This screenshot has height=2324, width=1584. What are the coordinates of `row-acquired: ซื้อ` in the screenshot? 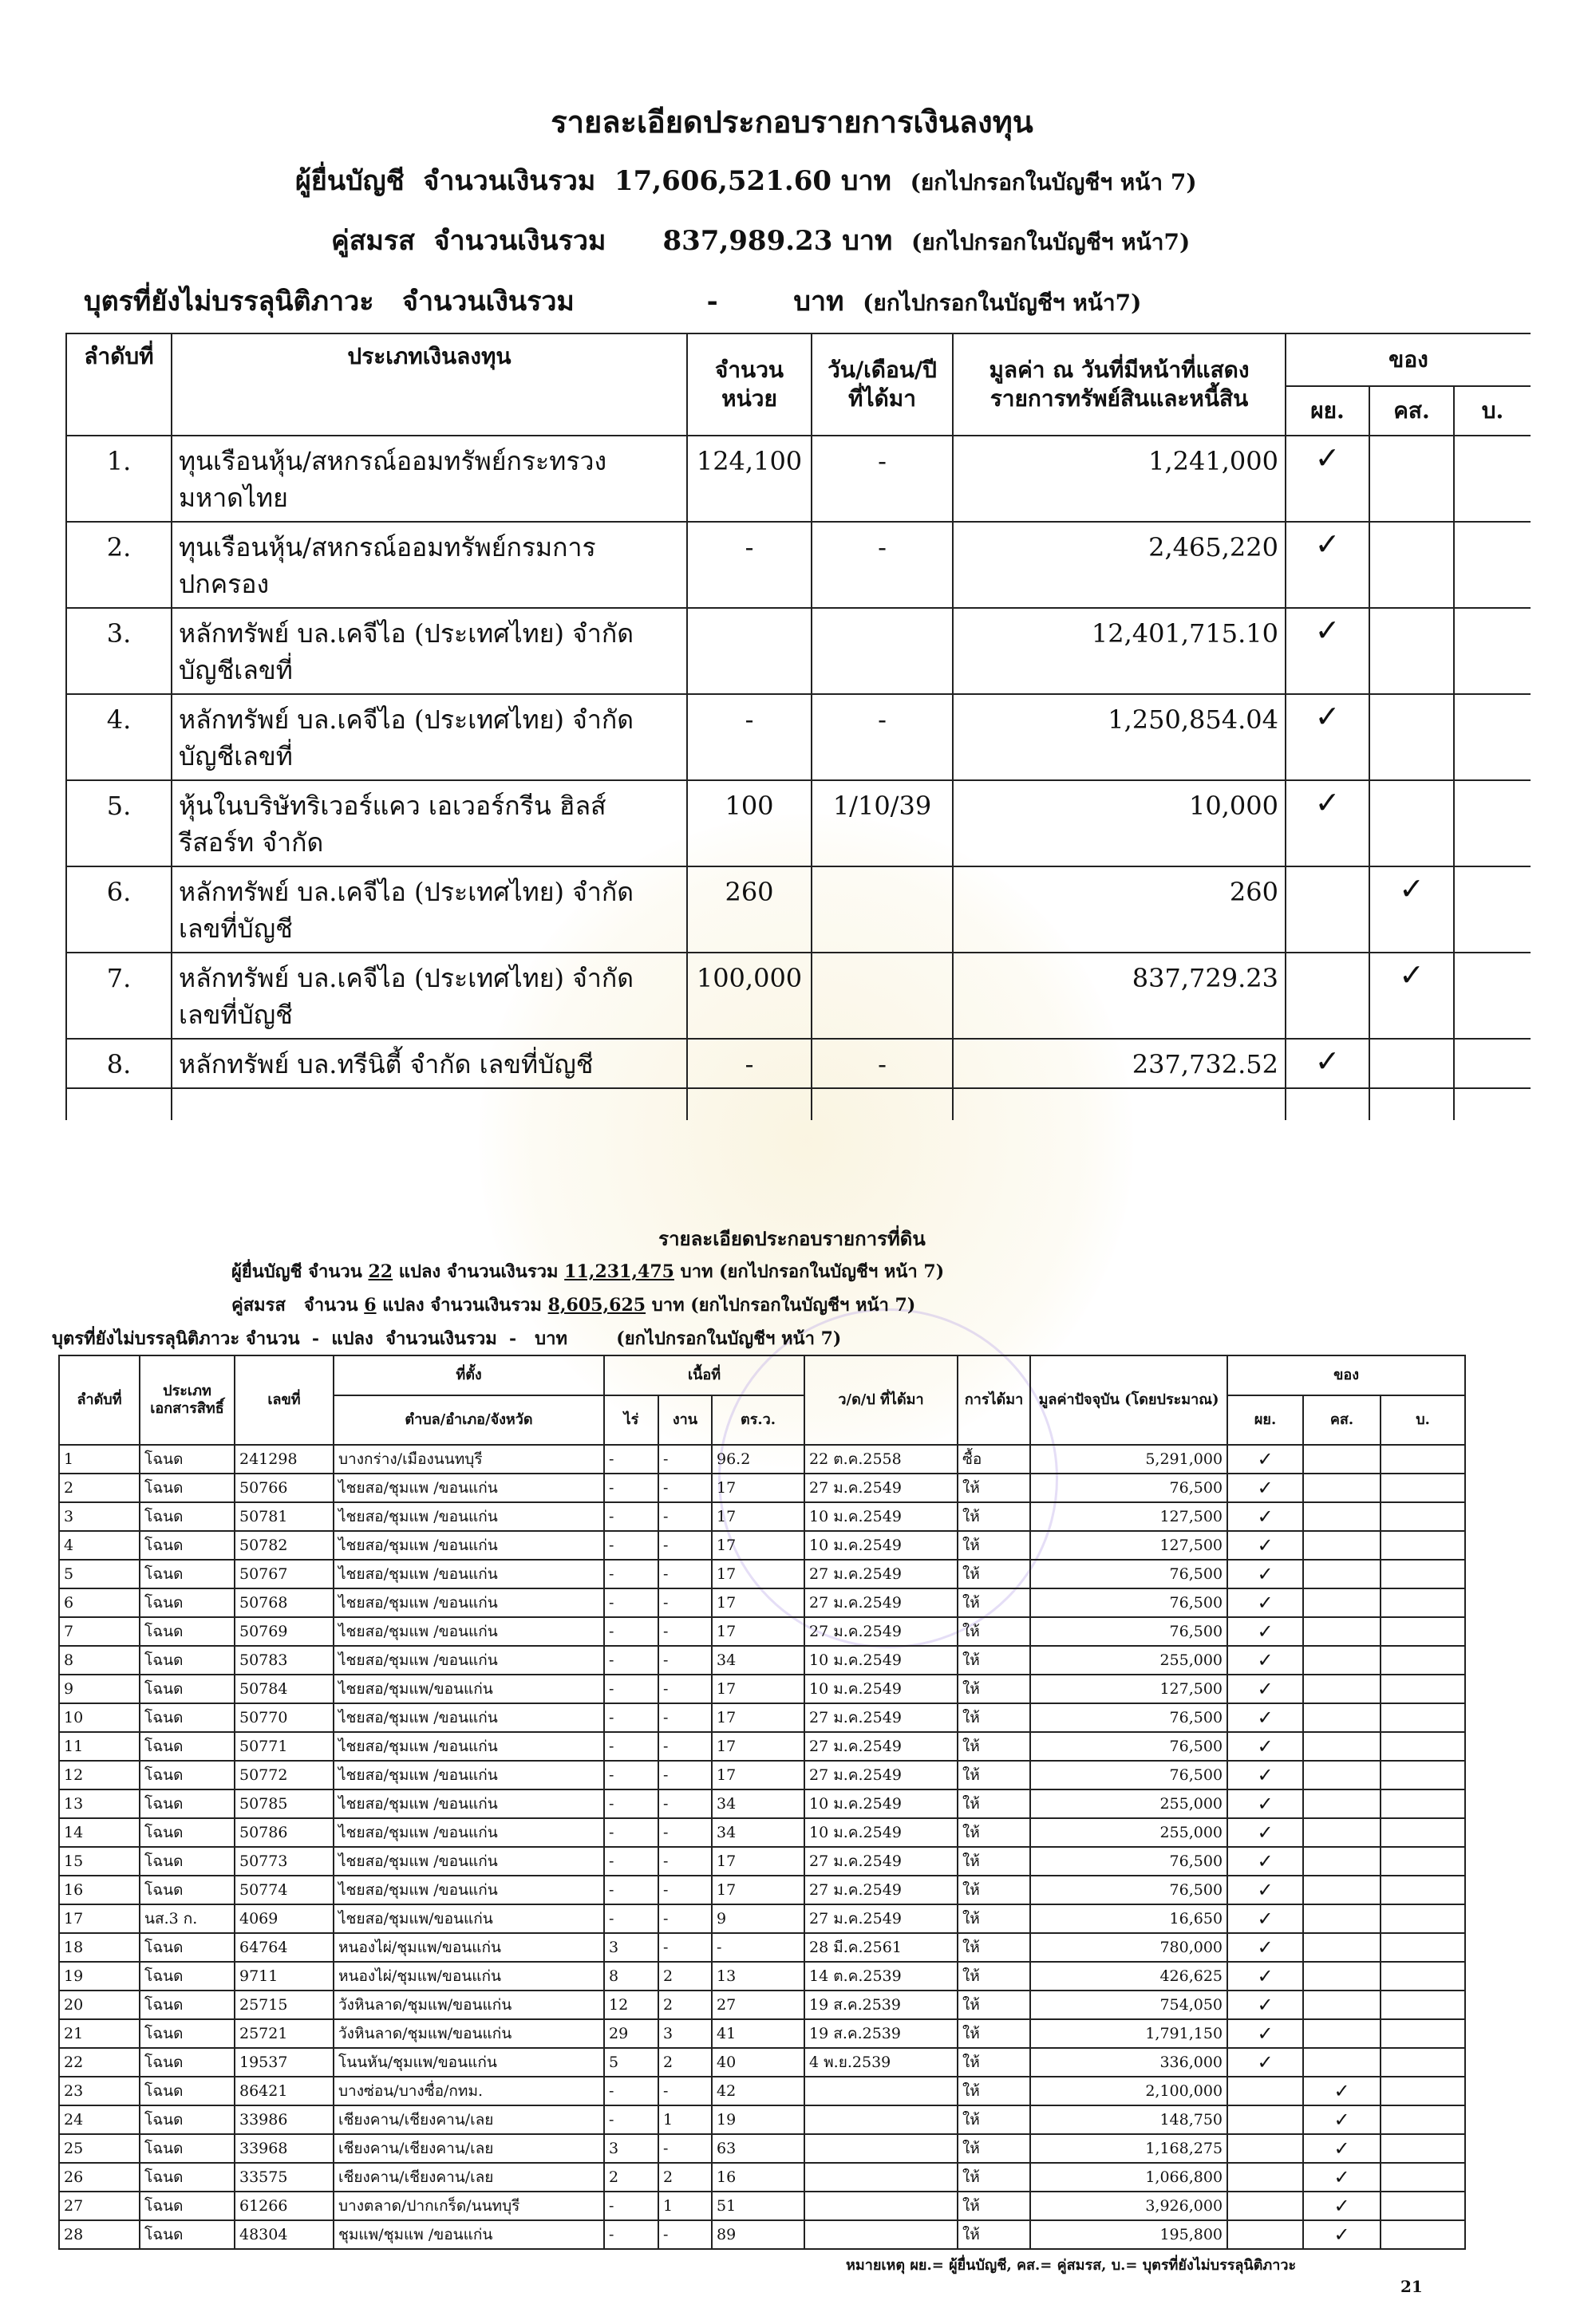 It's located at (995, 1459).